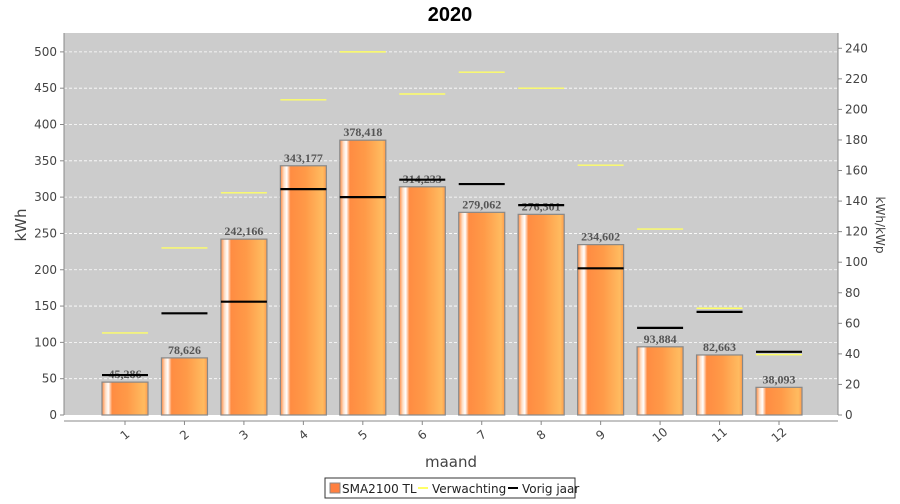 This screenshot has width=900, height=504. I want to click on y2-tick-label: 0, so click(849, 415).